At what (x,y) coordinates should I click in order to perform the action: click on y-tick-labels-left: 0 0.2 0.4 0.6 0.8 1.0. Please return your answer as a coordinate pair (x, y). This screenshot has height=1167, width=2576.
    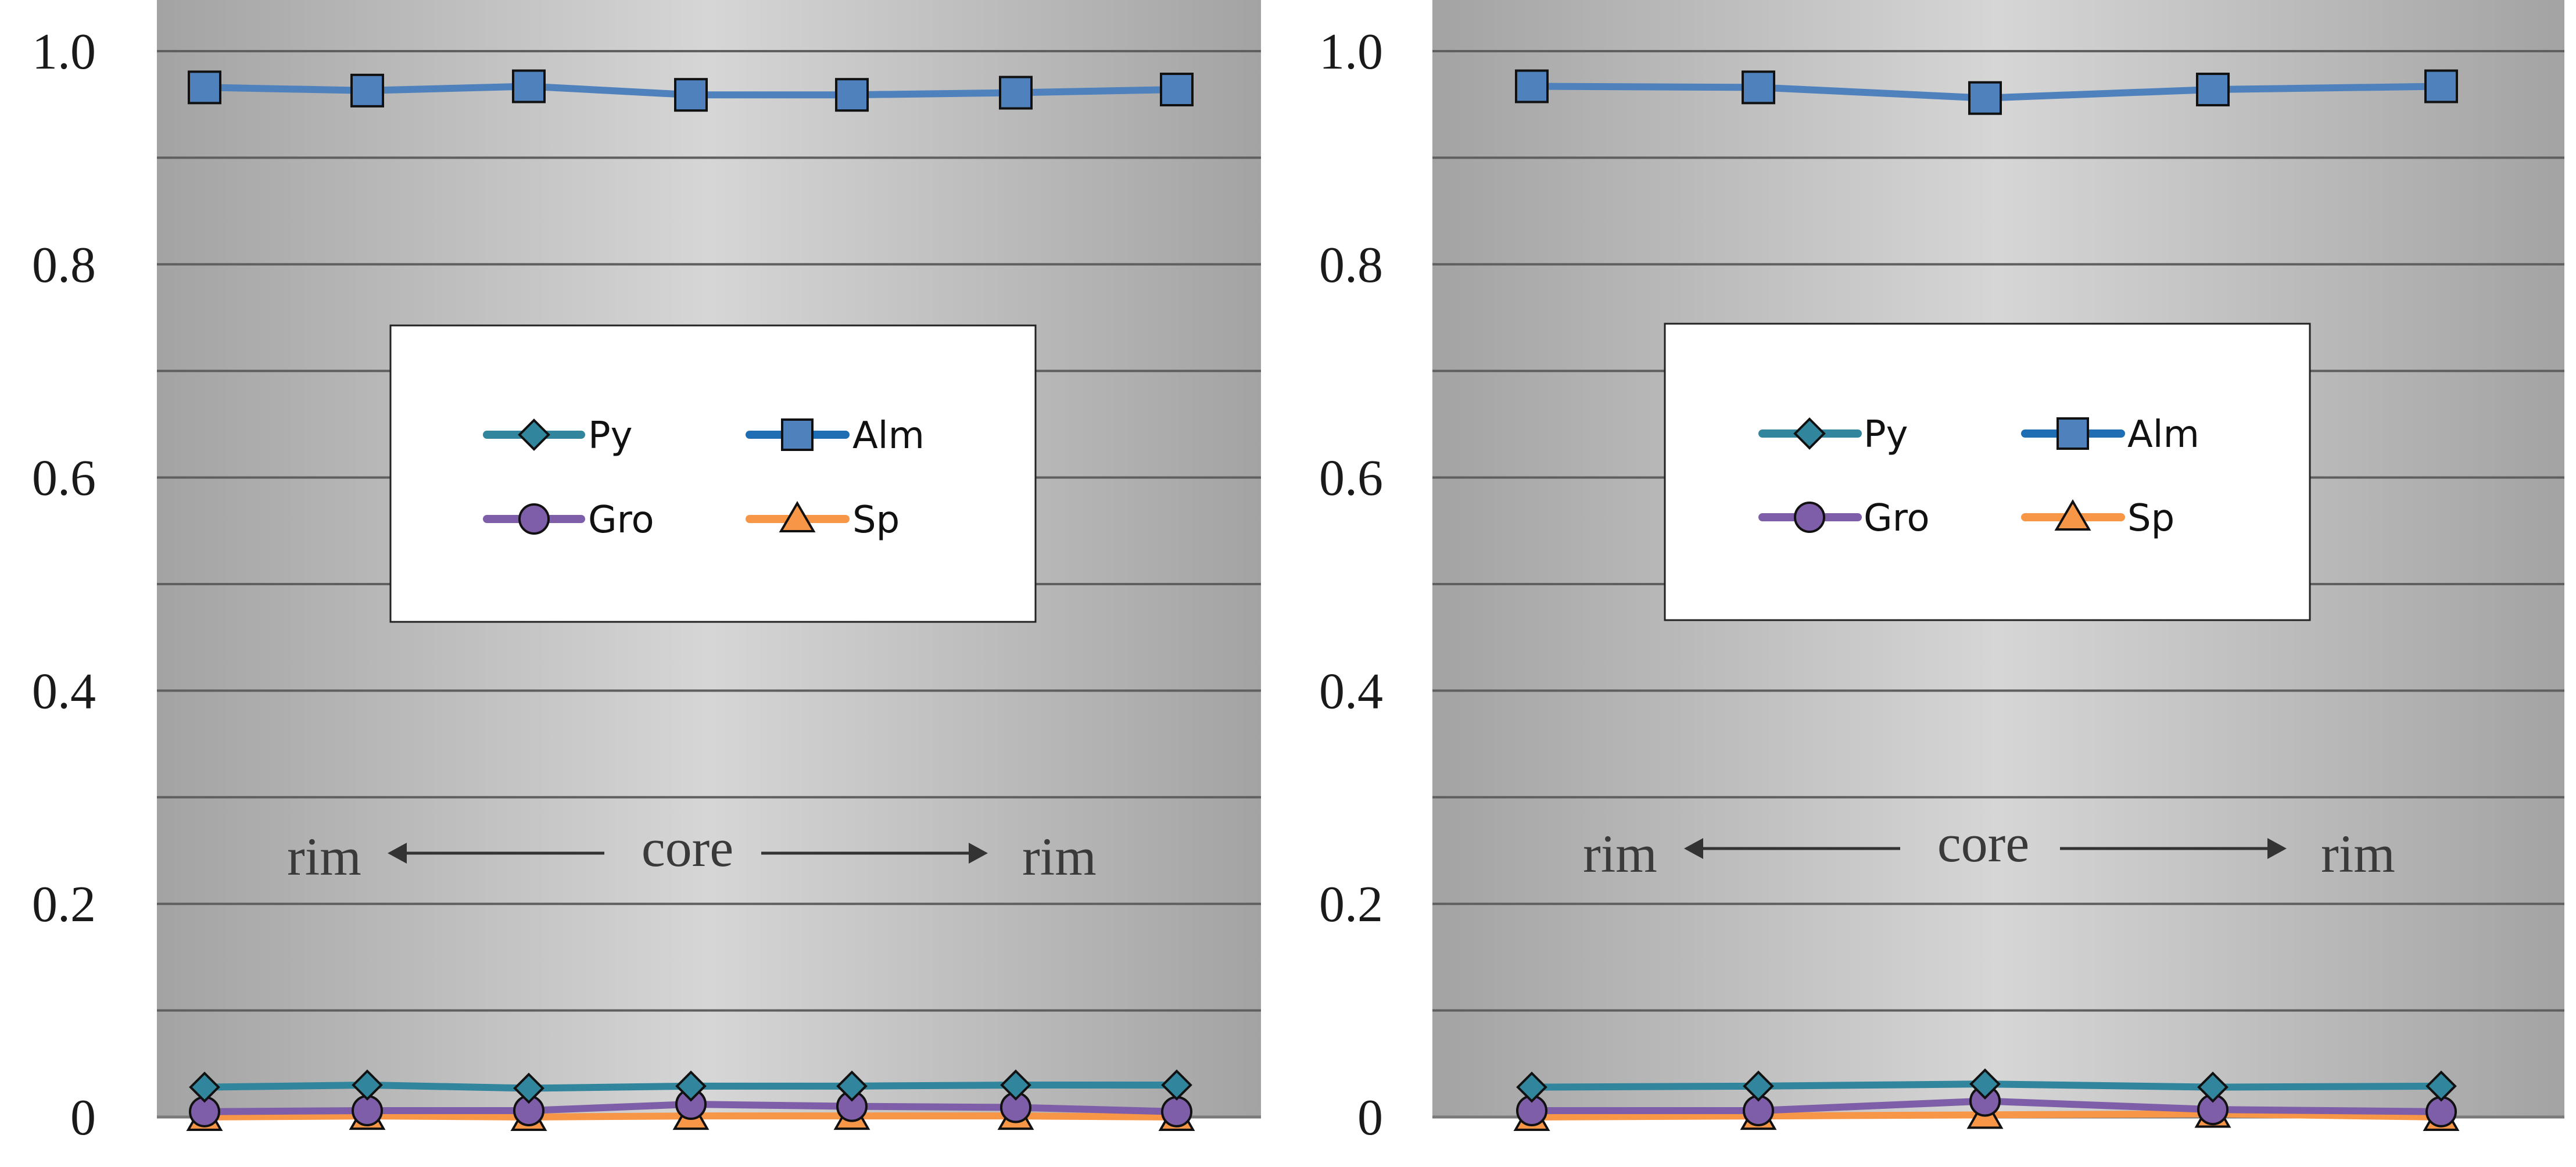
    Looking at the image, I should click on (64, 585).